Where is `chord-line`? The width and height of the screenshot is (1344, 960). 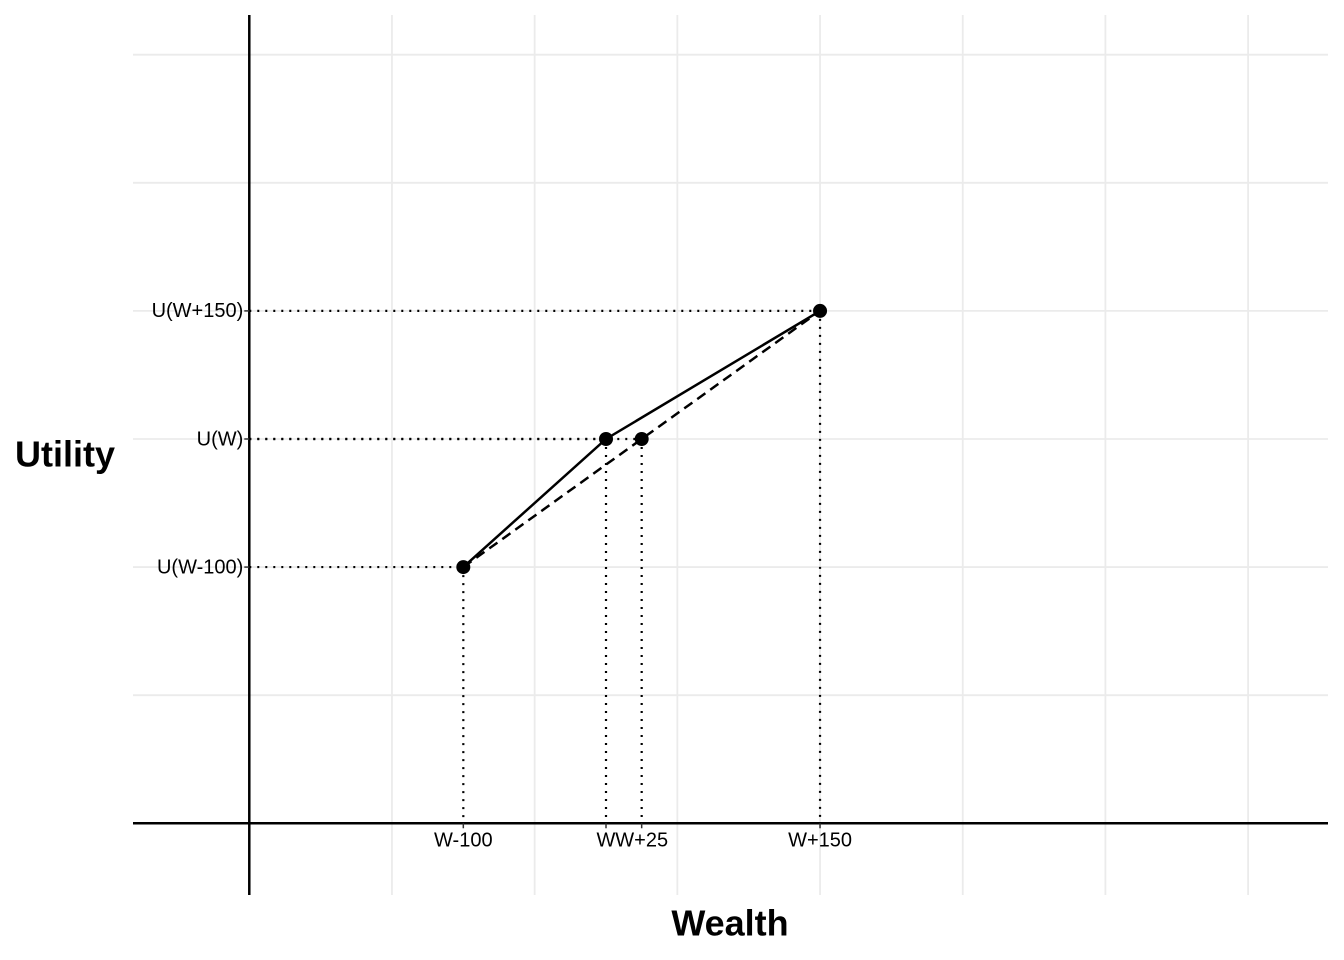
chord-line is located at coordinates (641, 439).